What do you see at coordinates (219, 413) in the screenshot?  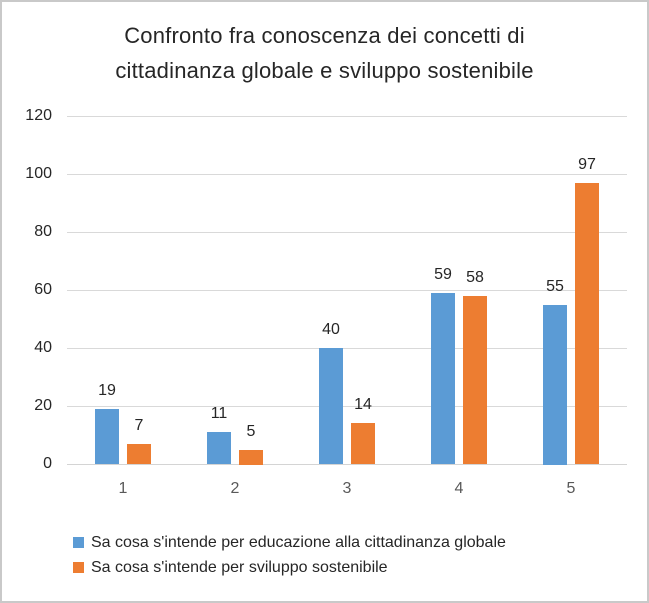 I see `value-label: 11` at bounding box center [219, 413].